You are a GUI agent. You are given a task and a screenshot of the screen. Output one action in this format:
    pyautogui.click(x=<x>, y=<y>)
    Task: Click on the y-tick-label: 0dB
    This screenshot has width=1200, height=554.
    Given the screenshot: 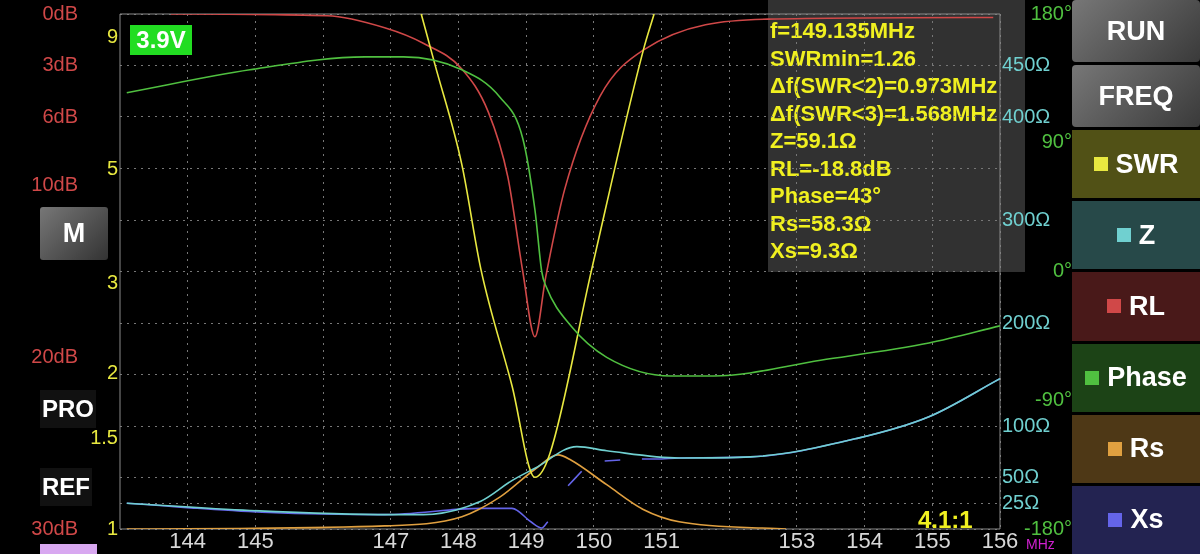 What is the action you would take?
    pyautogui.click(x=60, y=12)
    